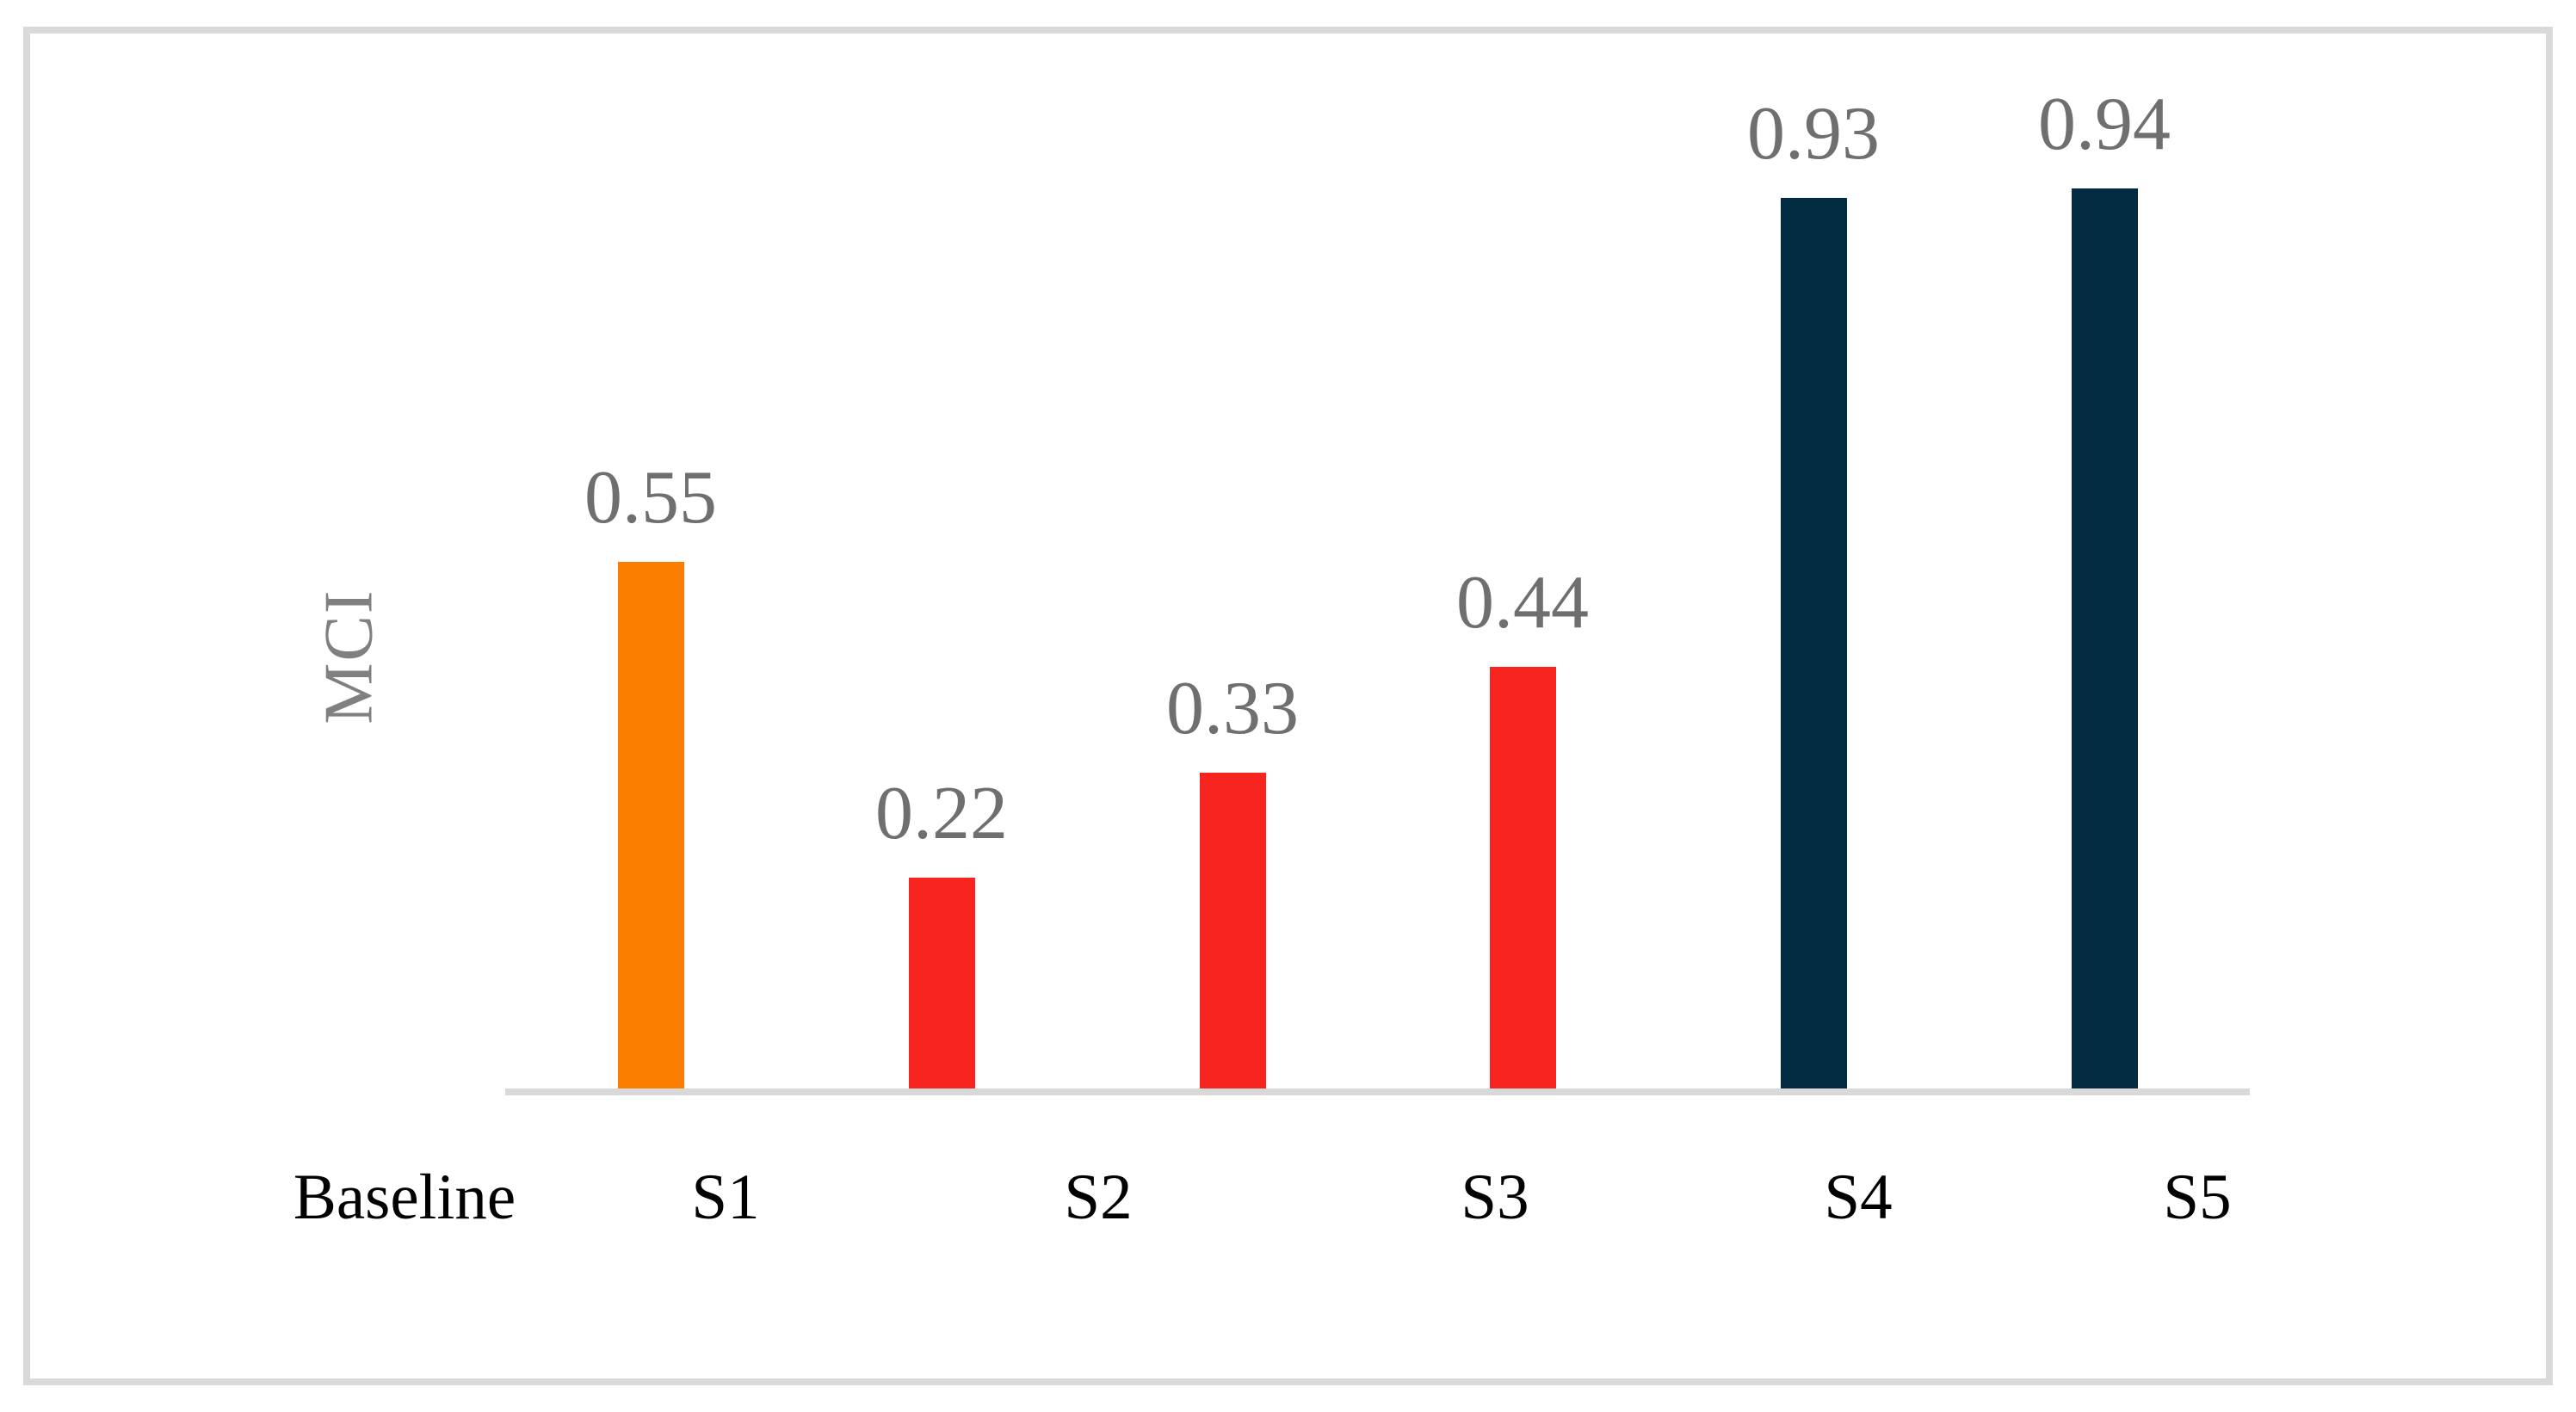  I want to click on bar-baseline, so click(650, 825).